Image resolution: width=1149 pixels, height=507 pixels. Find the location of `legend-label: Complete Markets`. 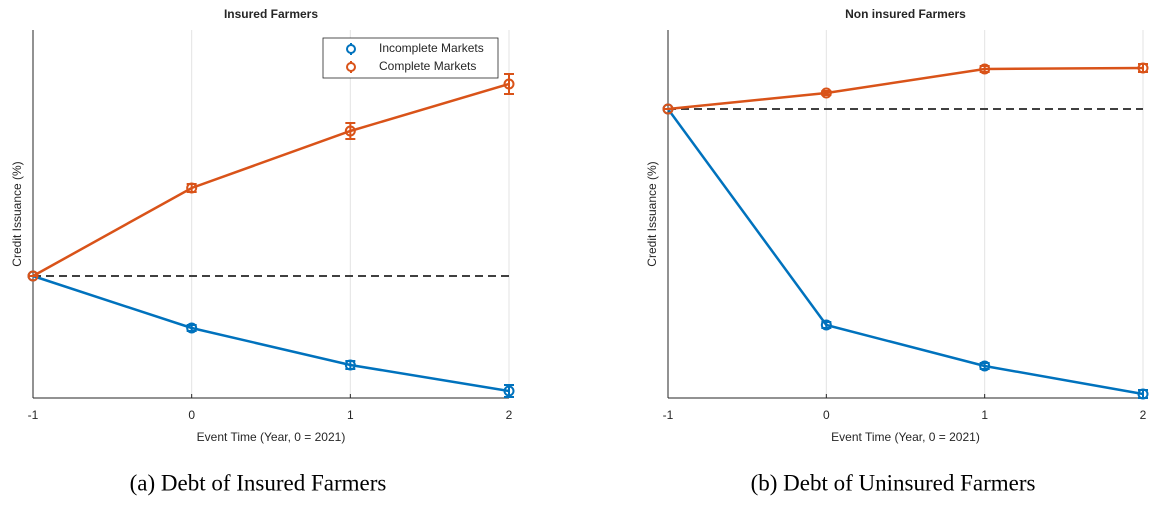

legend-label: Complete Markets is located at coordinates (427, 66).